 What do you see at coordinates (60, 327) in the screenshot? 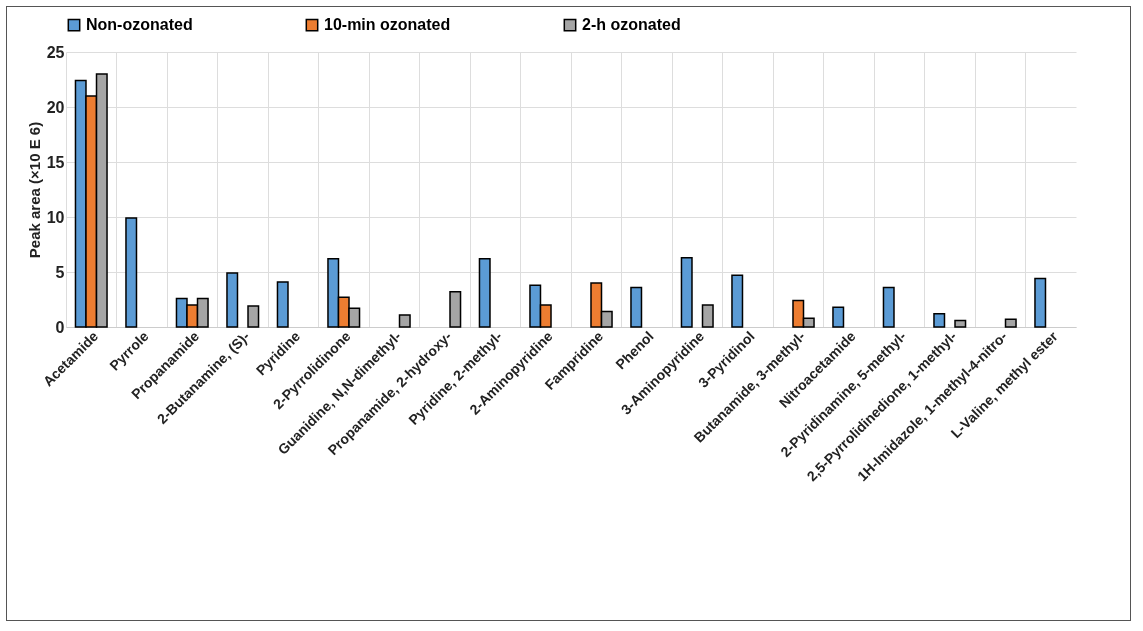
I see `y-tick-label: 0` at bounding box center [60, 327].